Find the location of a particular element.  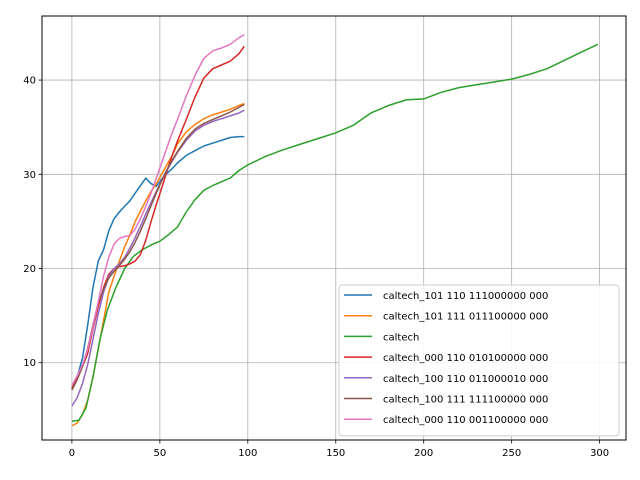

x-tick-label: 100 is located at coordinates (247, 453).